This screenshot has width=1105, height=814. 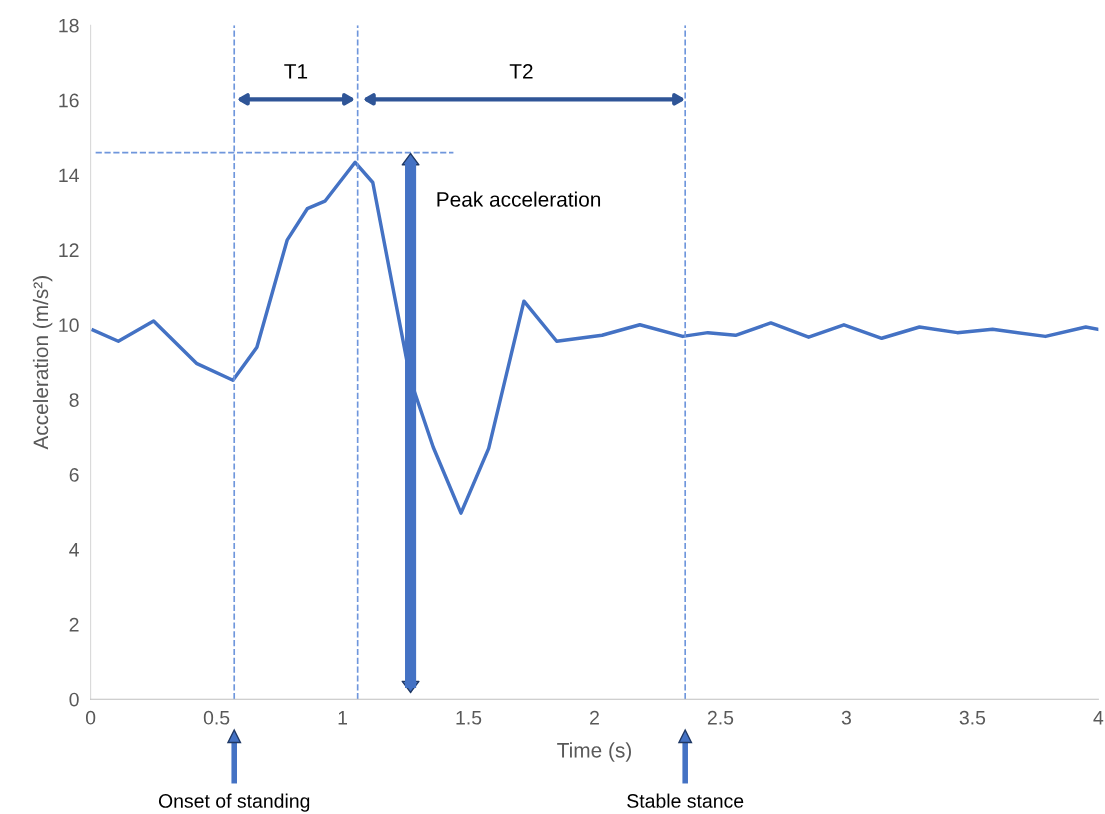 I want to click on x-tick-label: 3, so click(x=846, y=717).